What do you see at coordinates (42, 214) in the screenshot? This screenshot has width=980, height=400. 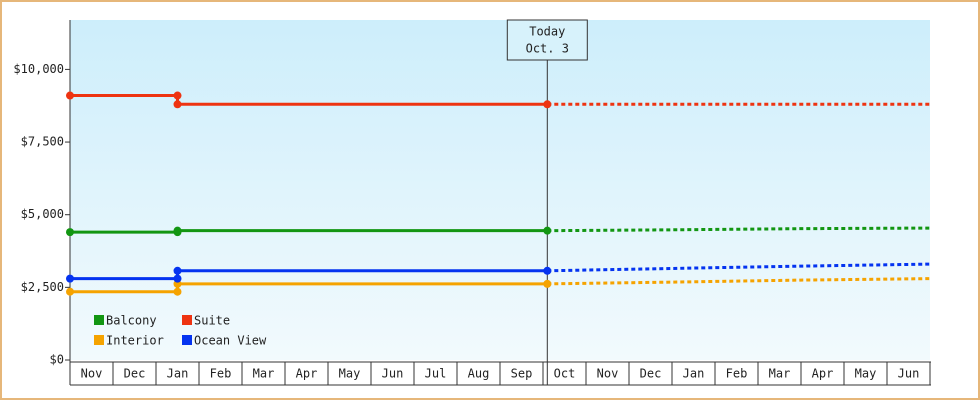 I see `y-tick-label: $5,000` at bounding box center [42, 214].